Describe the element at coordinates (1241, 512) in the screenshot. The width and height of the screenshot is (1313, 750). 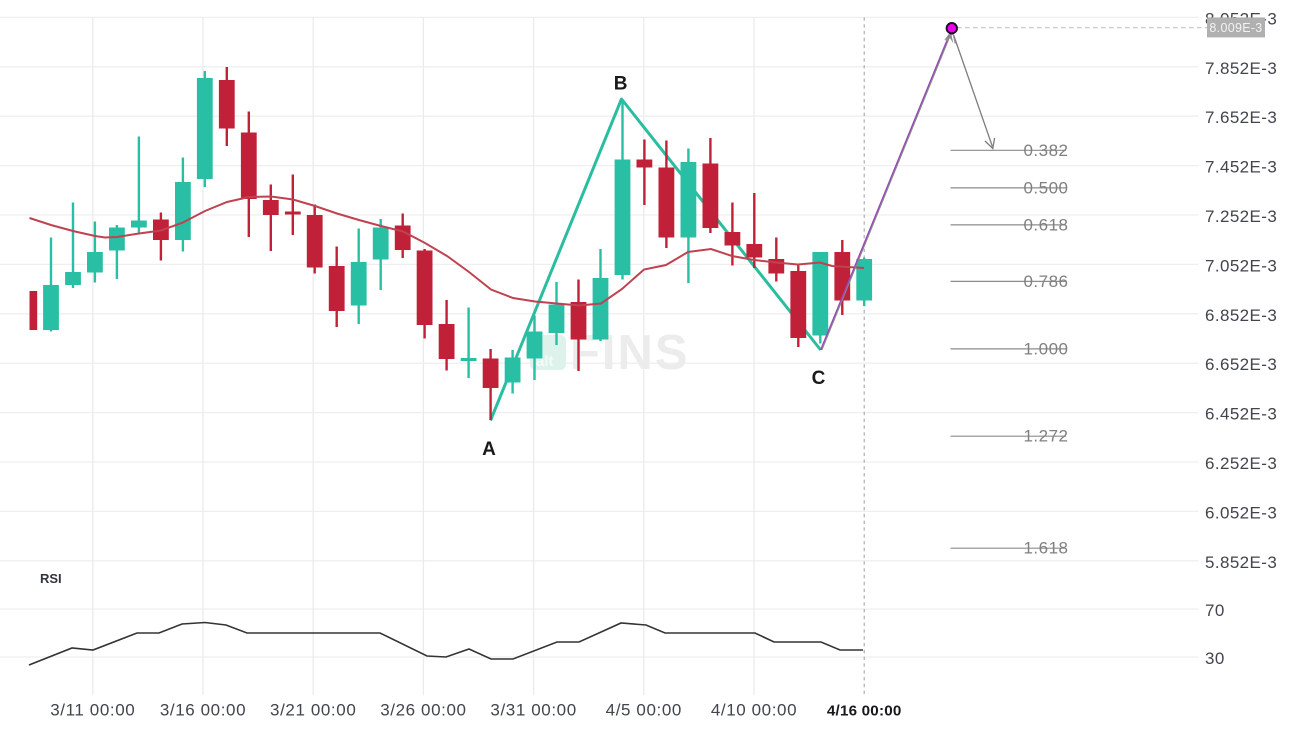
I see `svg-text: 6.052E-3` at that location.